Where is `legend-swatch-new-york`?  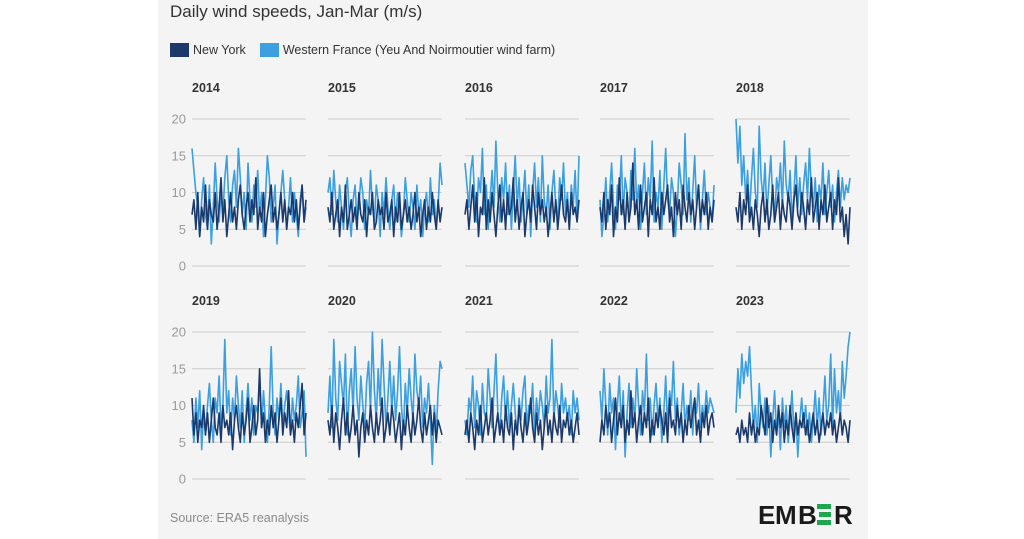 legend-swatch-new-york is located at coordinates (179, 50).